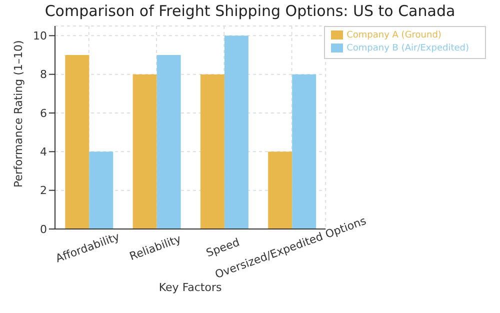 Image resolution: width=500 pixels, height=313 pixels. What do you see at coordinates (250, 11) in the screenshot?
I see `chart-title: Comparison of Freight Shipping Options: US to Canada` at bounding box center [250, 11].